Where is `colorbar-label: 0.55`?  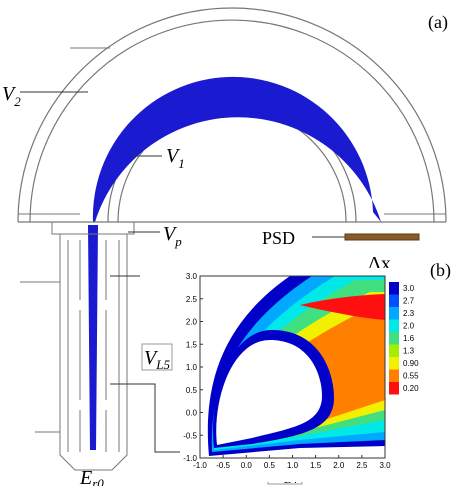 colorbar-label: 0.55 is located at coordinates (411, 376).